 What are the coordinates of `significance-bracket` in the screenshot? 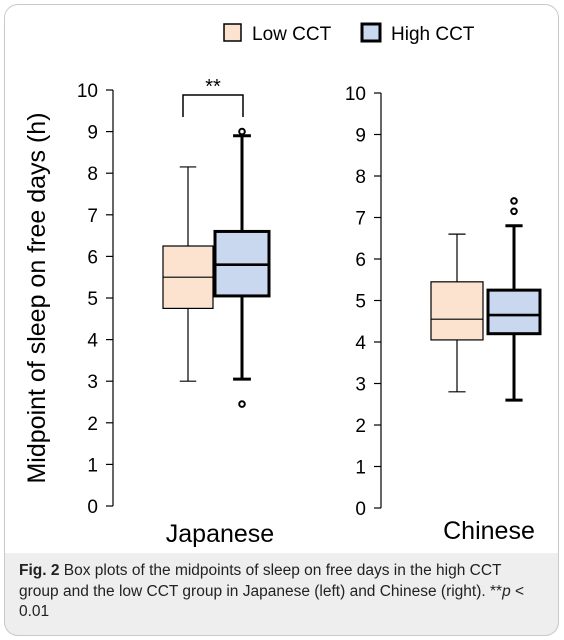 It's located at (213, 105).